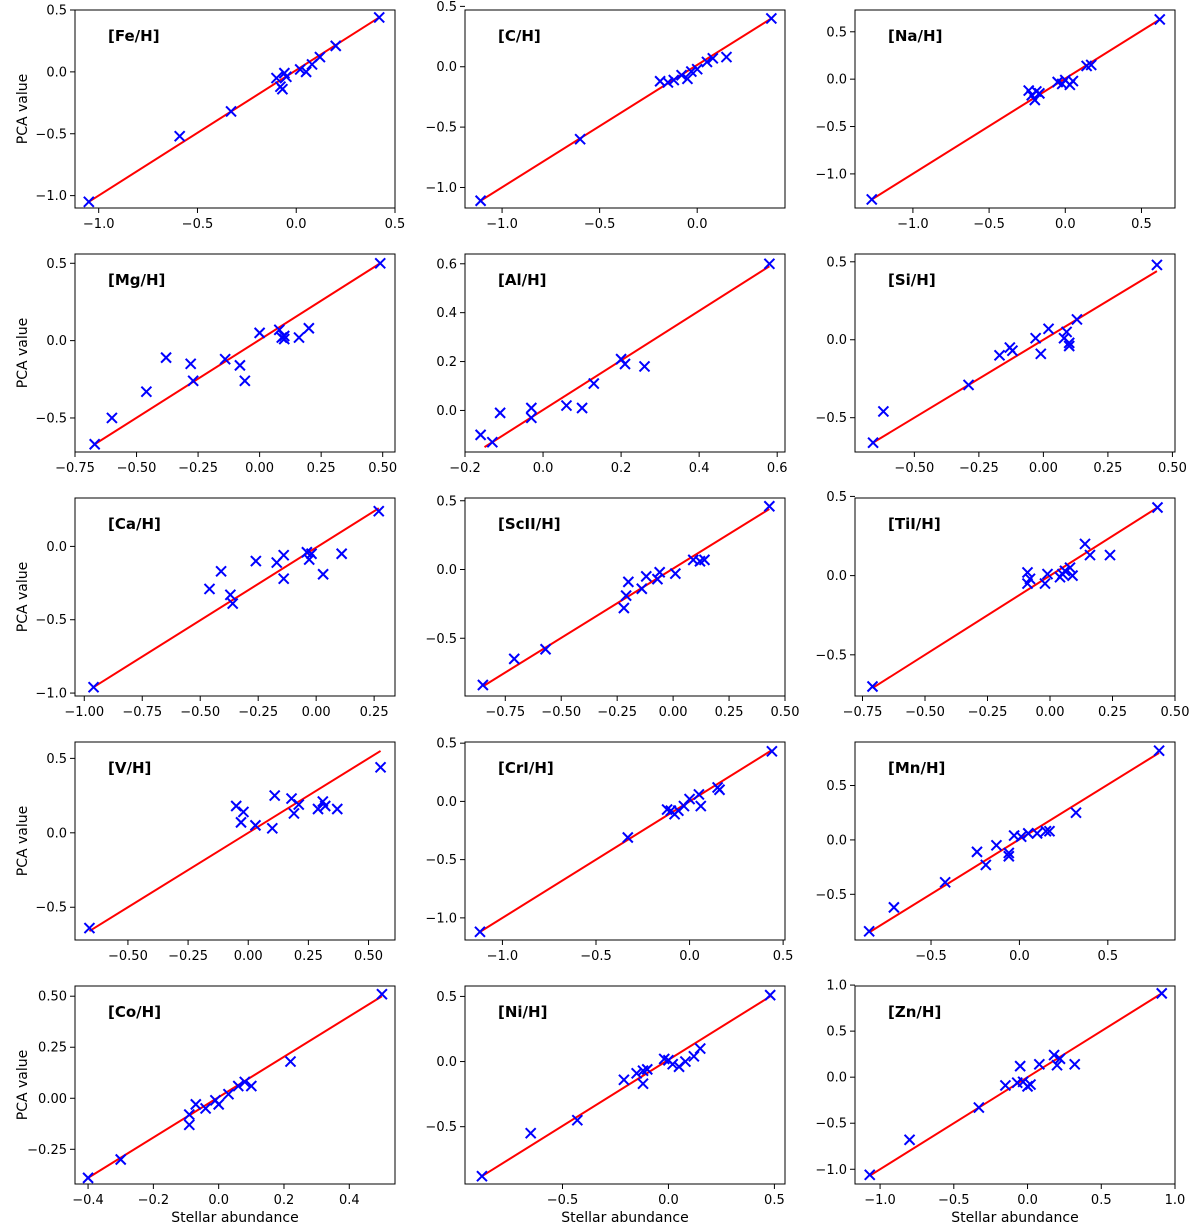 The height and width of the screenshot is (1226, 1200). Describe the element at coordinates (995, 120) in the screenshot. I see `panel-2: −1.0 −0.5 0.0 0.5 −1.0 −0.5 0.0 0.5 [Na/H]` at that location.